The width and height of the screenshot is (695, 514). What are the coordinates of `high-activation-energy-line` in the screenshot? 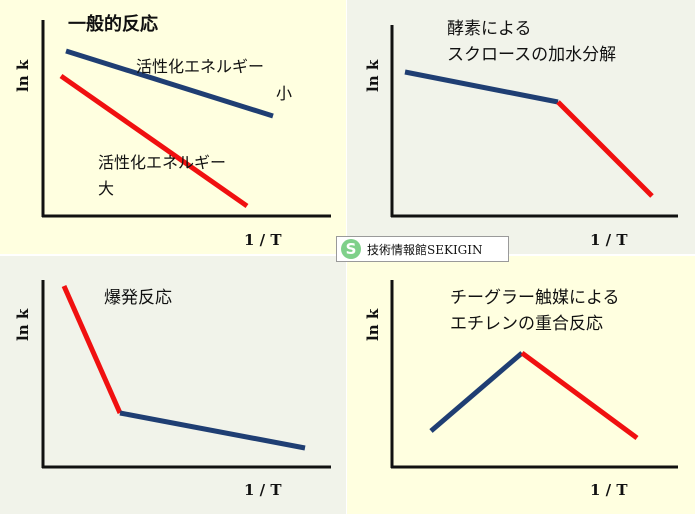 It's located at (154, 141).